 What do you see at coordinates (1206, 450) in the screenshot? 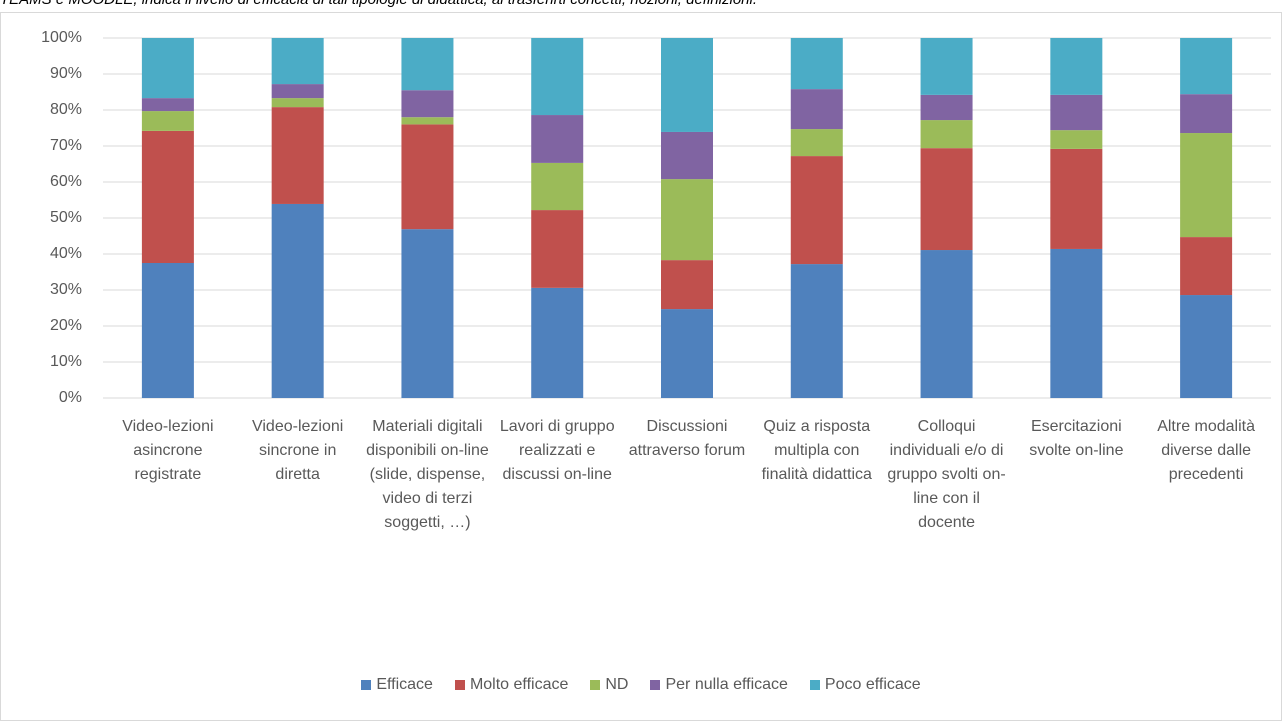
I see `x-tick-label: Altre modalità diverse dalle precedenti` at bounding box center [1206, 450].